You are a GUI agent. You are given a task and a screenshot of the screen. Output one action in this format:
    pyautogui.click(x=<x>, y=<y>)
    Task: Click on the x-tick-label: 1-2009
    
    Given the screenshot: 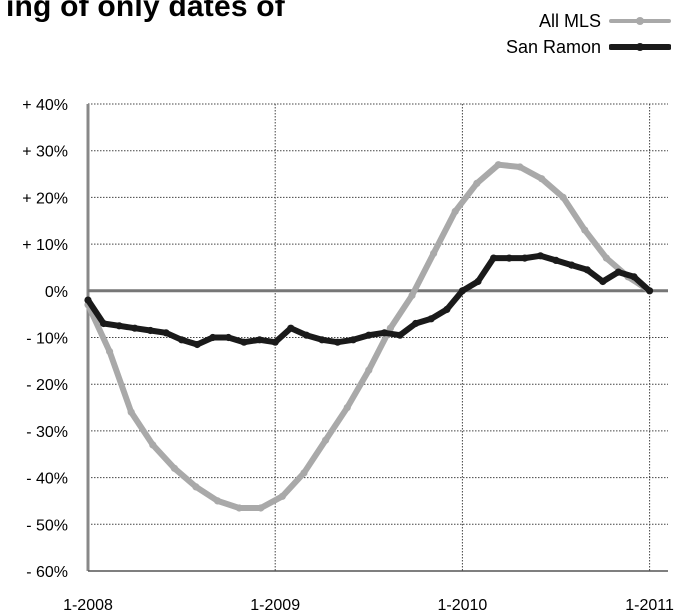 What is the action you would take?
    pyautogui.click(x=275, y=605)
    